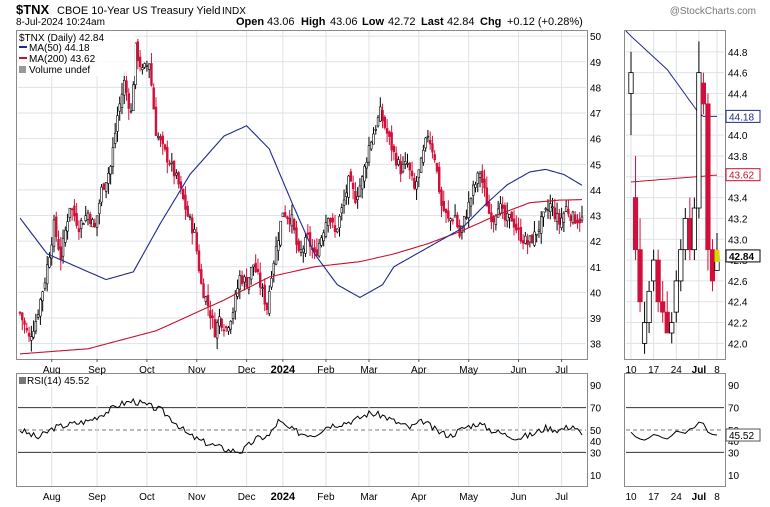 This screenshot has width=770, height=507. Describe the element at coordinates (247, 370) in the screenshot. I see `main-x-tick-label: Dec` at that location.